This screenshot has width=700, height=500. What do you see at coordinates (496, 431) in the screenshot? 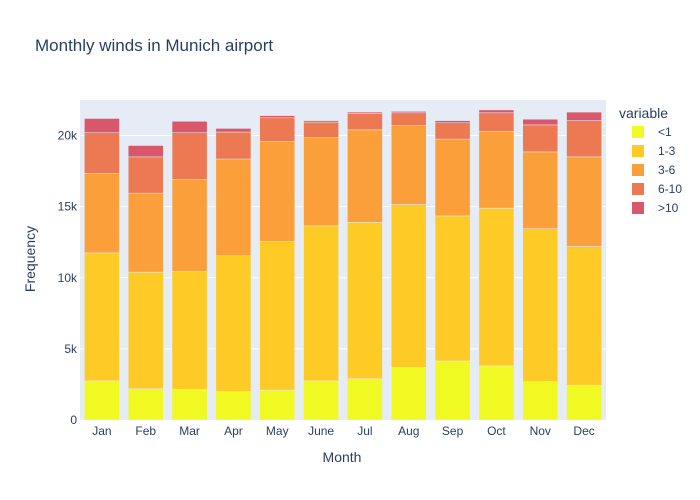
I see `x-tick-label: Oct` at bounding box center [496, 431].